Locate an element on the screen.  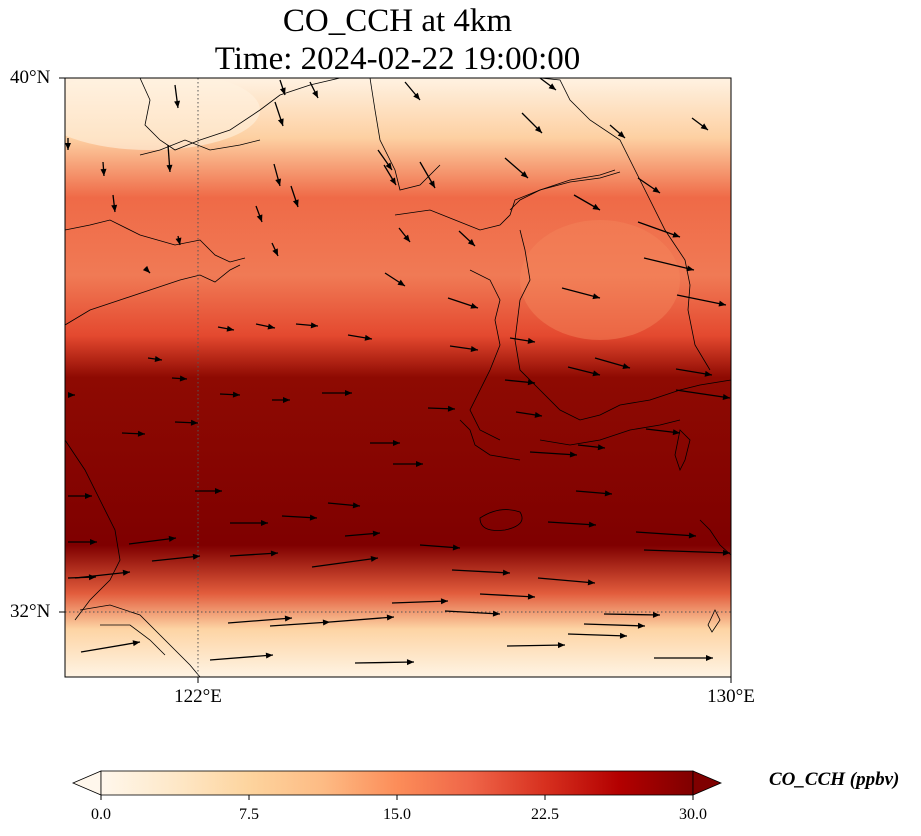
lon-label-130: 130°E is located at coordinates (731, 696).